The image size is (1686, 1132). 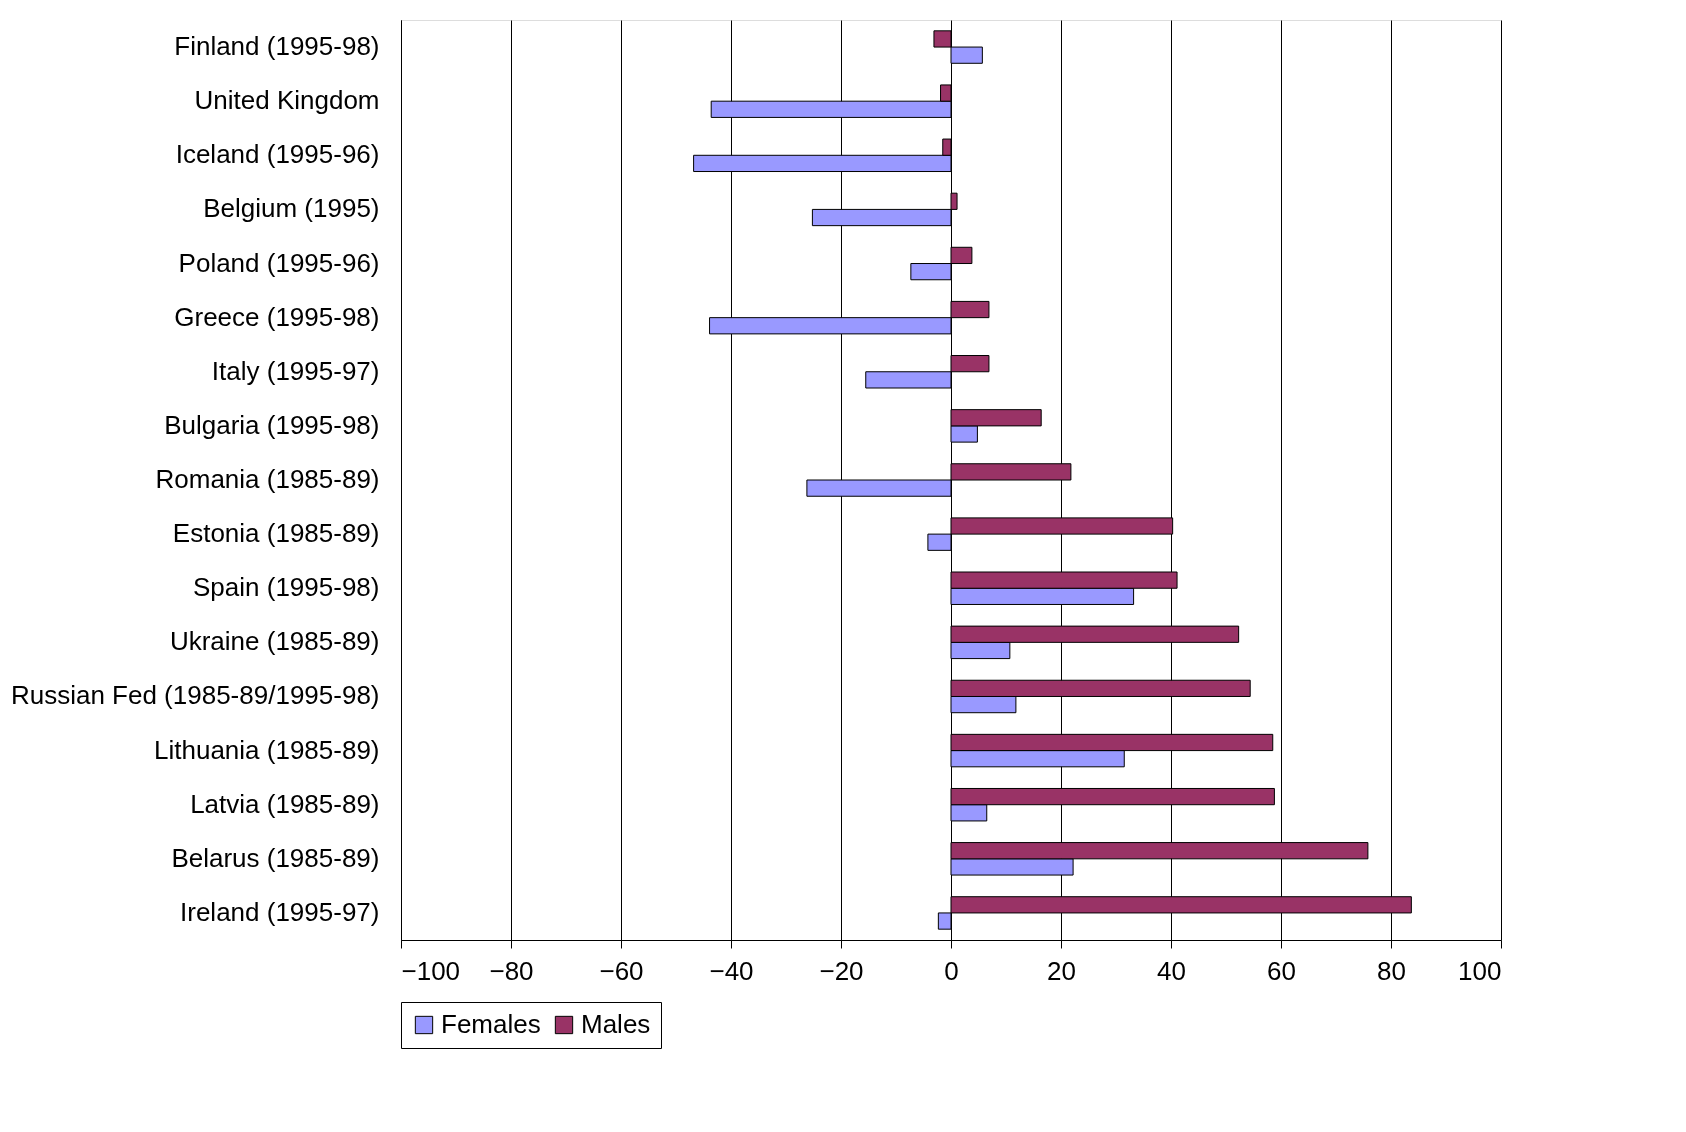 I want to click on y-tick-label: Romania (1985-89), so click(x=267, y=479).